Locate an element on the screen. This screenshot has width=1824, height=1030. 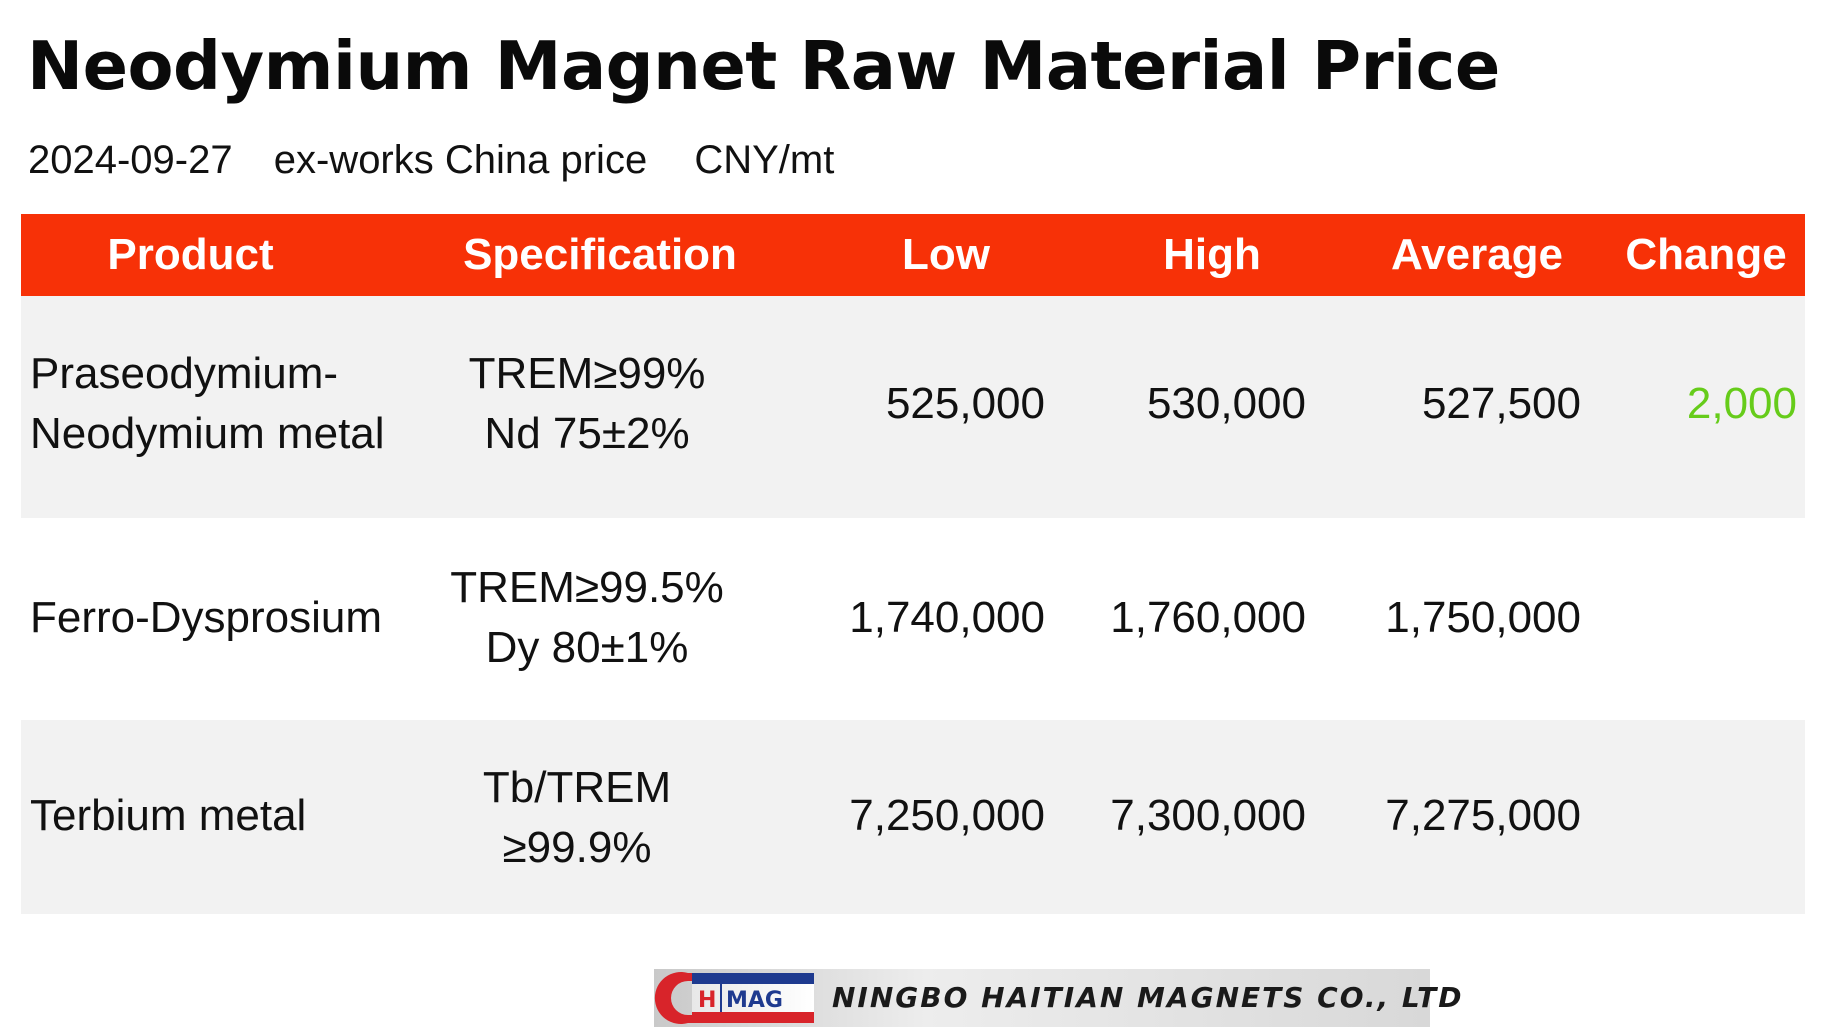
price-unit: CNY/mt is located at coordinates (764, 160).